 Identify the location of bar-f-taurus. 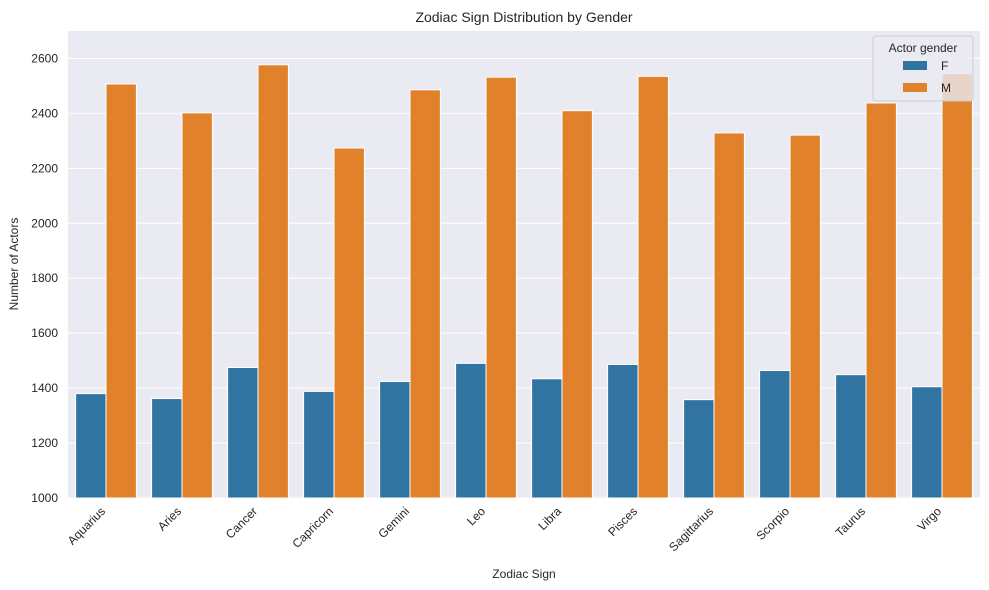
(851, 436).